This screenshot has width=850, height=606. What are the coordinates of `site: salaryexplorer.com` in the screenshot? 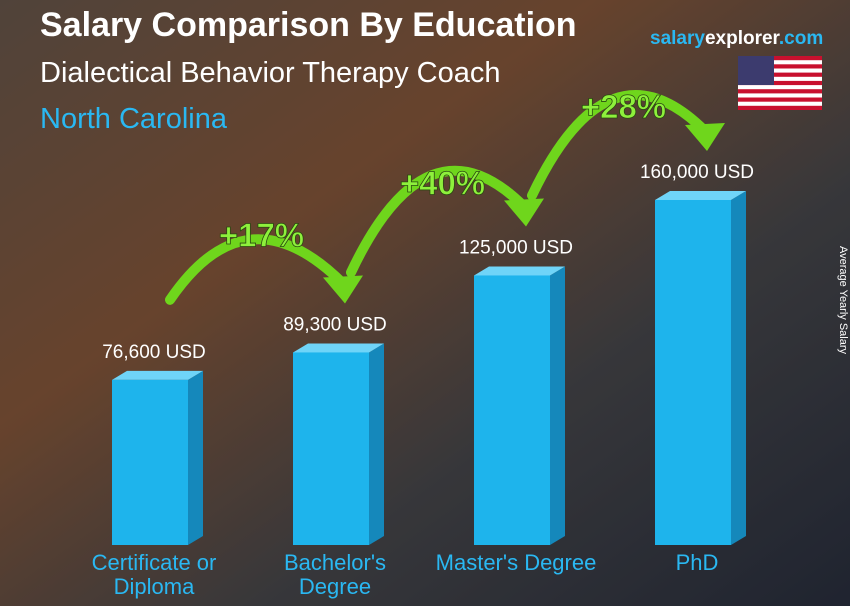 It's located at (736, 38).